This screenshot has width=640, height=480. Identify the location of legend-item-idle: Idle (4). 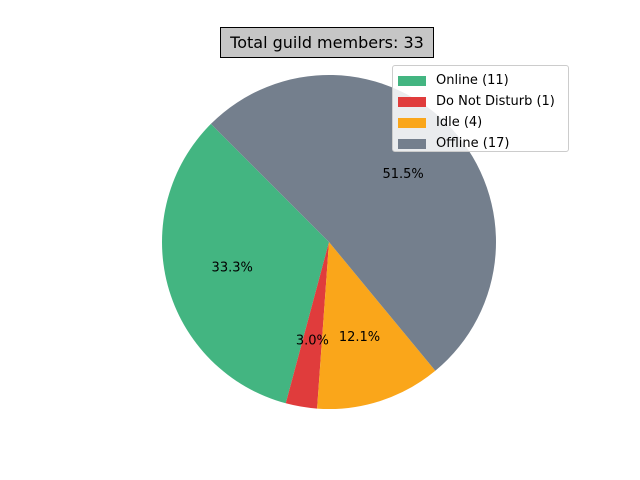
(483, 122).